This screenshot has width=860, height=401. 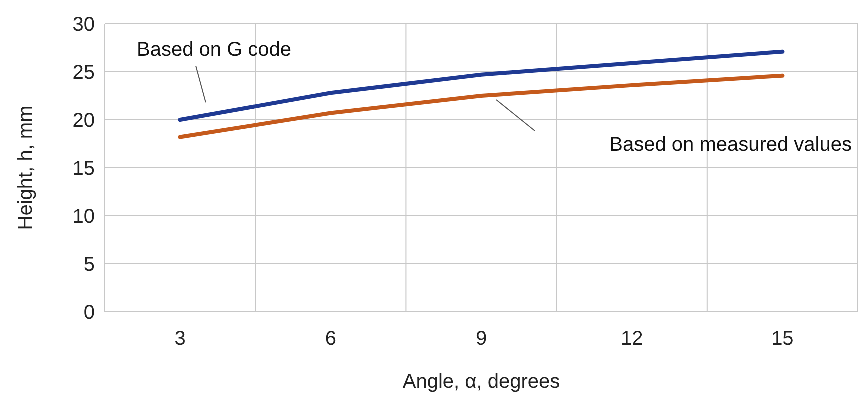 What do you see at coordinates (26, 168) in the screenshot?
I see `y-axis-title: Height, h, mm` at bounding box center [26, 168].